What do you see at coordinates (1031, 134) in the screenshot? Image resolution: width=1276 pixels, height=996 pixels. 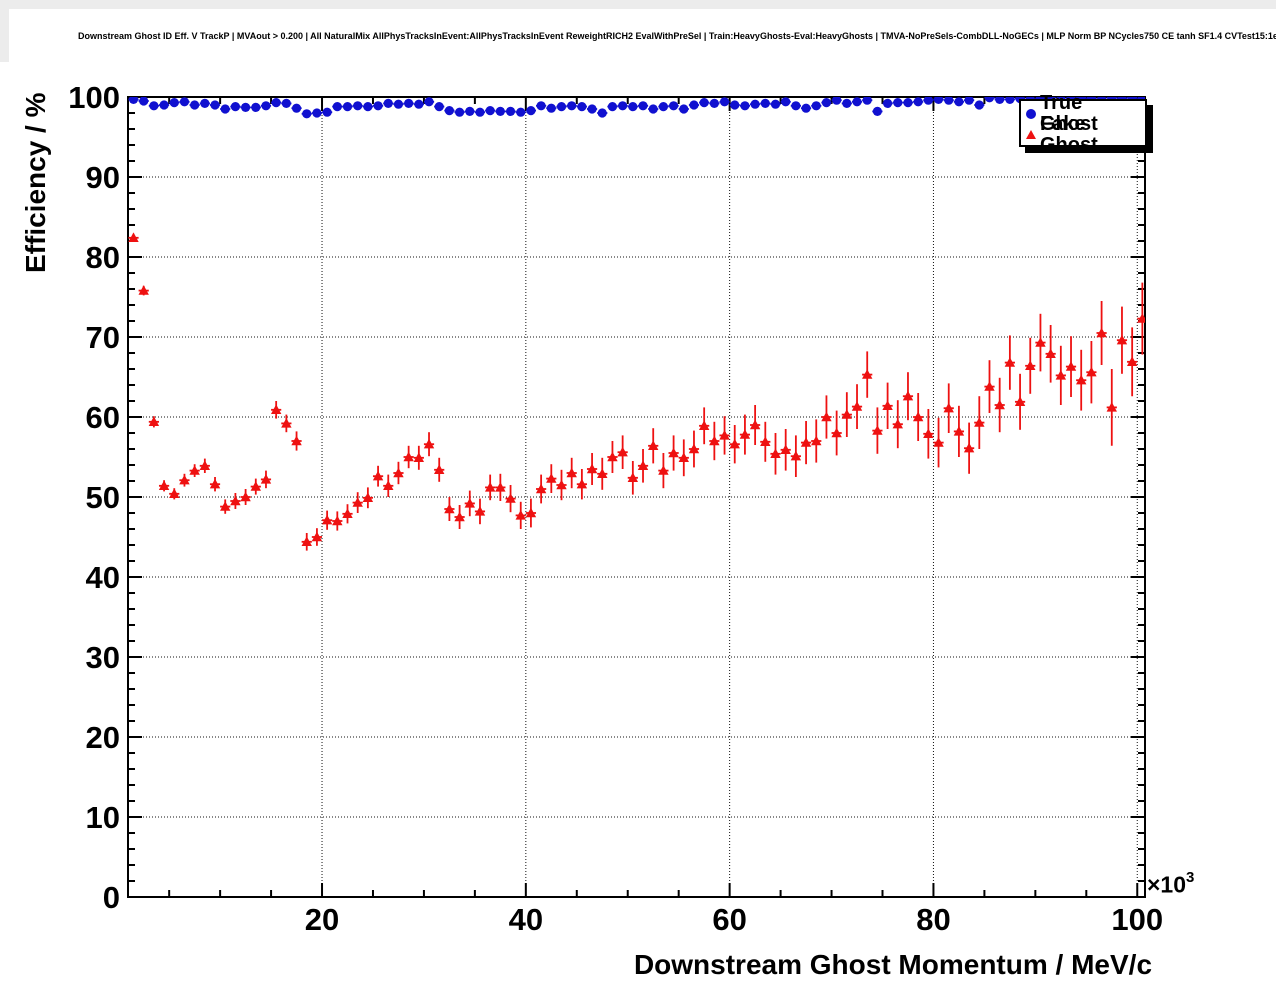 I see `fake-ghost-marker-icon` at bounding box center [1031, 134].